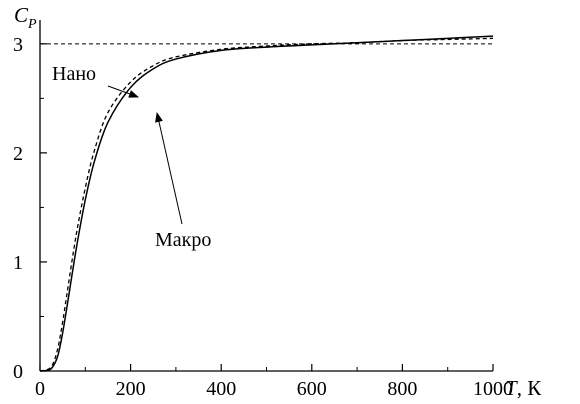 The image size is (580, 404). I want to click on y-tick-label-2: 2, so click(18, 154).